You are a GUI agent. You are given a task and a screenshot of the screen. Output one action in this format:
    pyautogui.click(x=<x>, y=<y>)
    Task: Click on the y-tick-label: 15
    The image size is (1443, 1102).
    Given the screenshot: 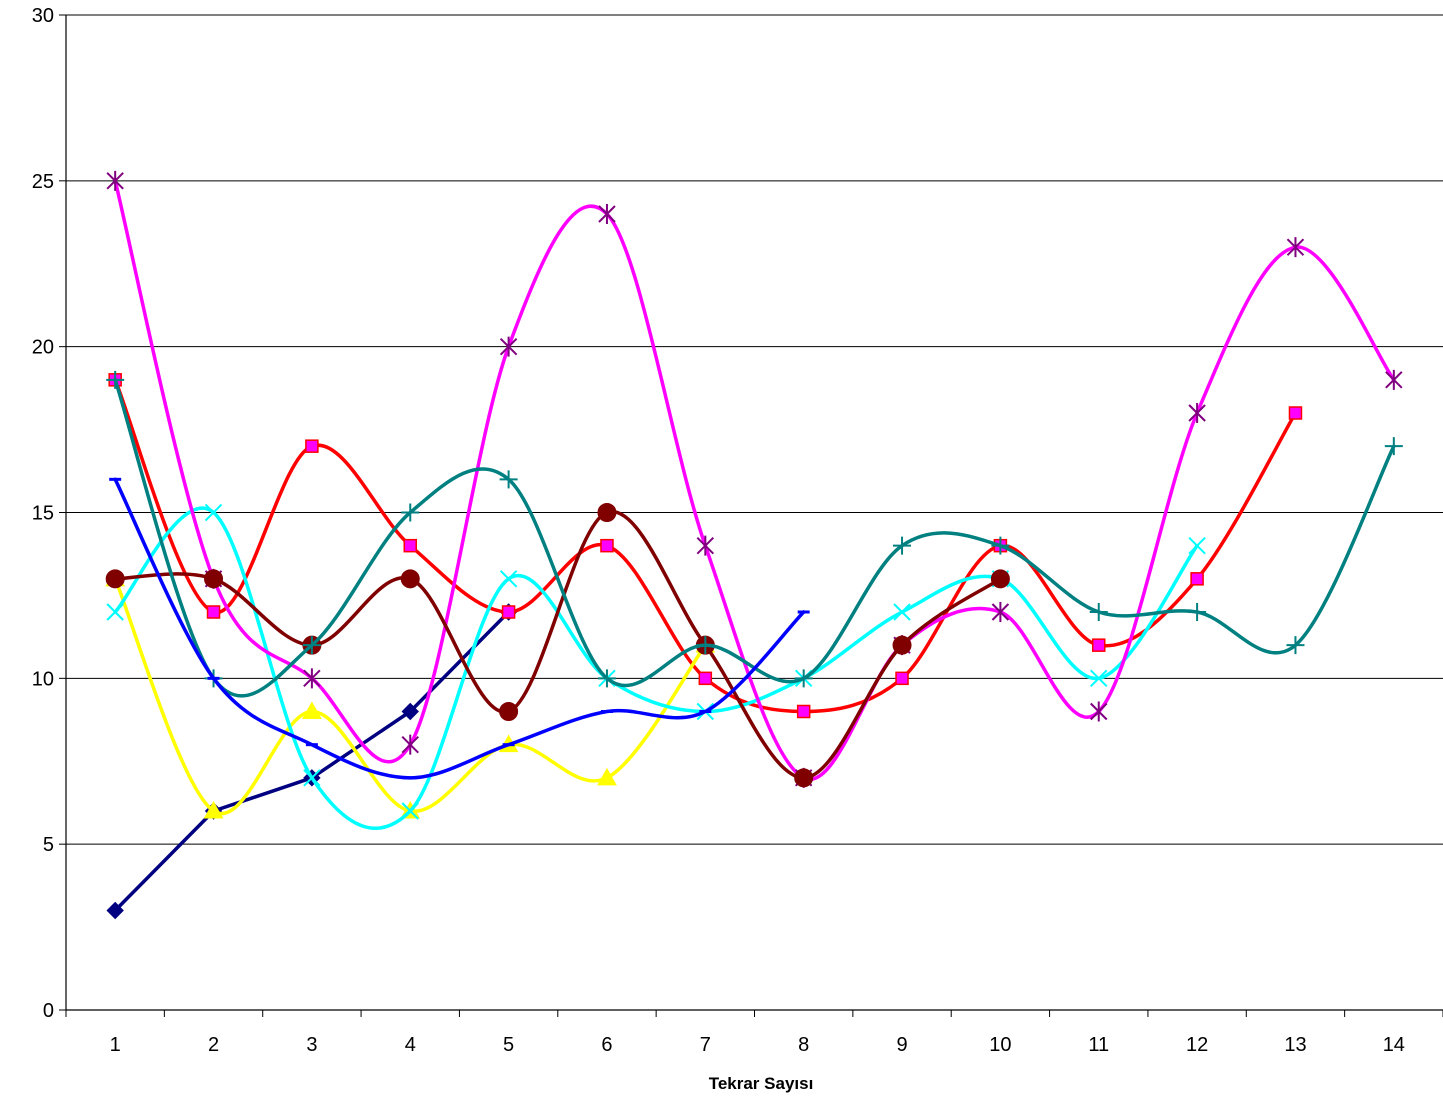 What is the action you would take?
    pyautogui.click(x=43, y=514)
    